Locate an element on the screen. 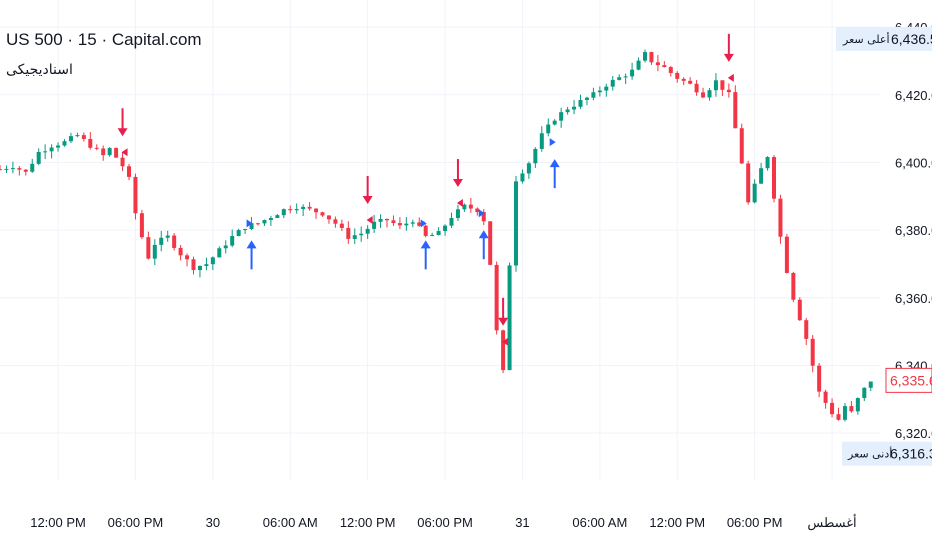 This screenshot has height=550, width=932. high-price-tag is located at coordinates (884, 38).